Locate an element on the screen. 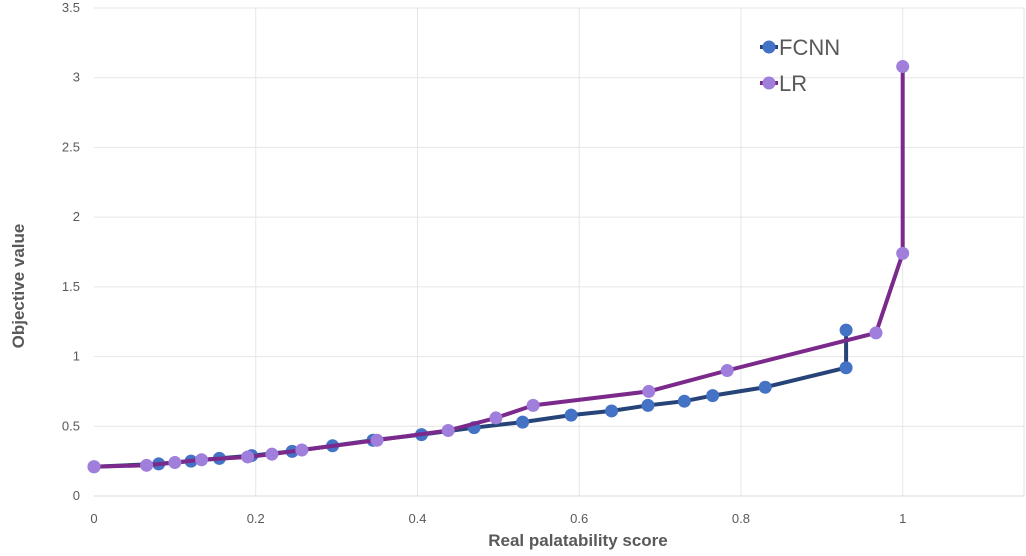 The width and height of the screenshot is (1026, 556). legend-item: LR is located at coordinates (783, 83).